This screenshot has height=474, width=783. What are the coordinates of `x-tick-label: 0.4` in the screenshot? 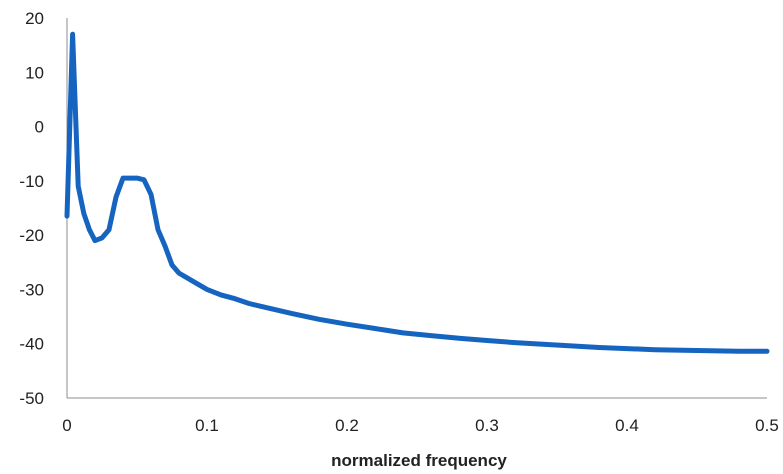 It's located at (627, 425).